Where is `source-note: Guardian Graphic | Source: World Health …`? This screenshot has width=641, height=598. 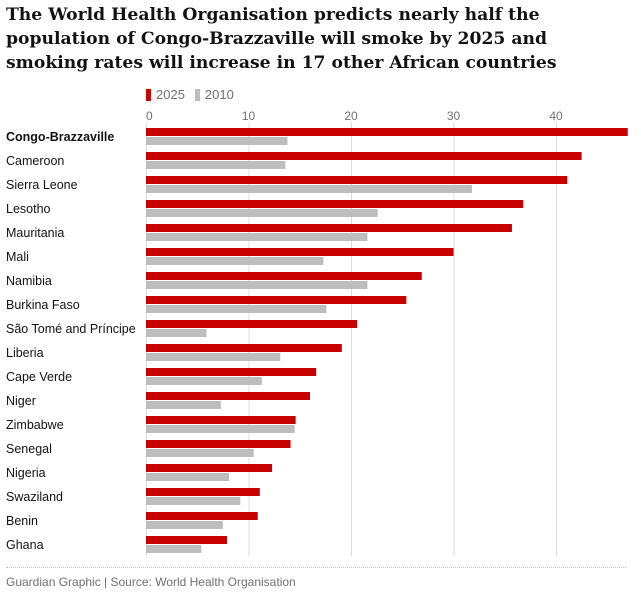
source-note: Guardian Graphic | Source: World Health … is located at coordinates (151, 582).